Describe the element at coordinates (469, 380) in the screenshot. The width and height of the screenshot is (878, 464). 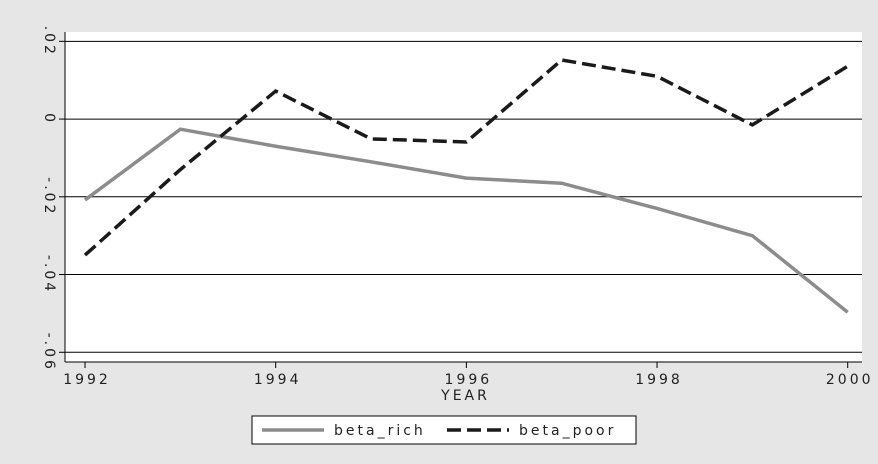
I see `x-tick-label: 1996` at that location.